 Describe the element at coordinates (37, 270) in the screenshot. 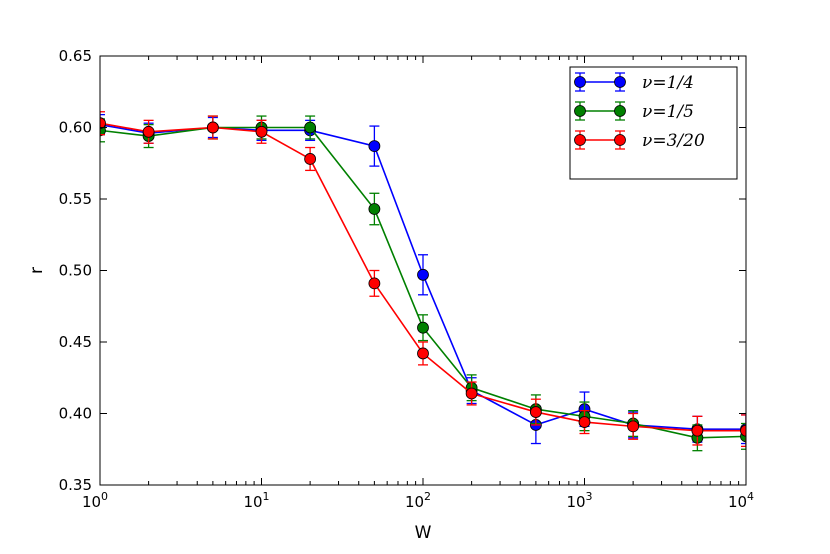

I see `y-axis-label: r` at that location.